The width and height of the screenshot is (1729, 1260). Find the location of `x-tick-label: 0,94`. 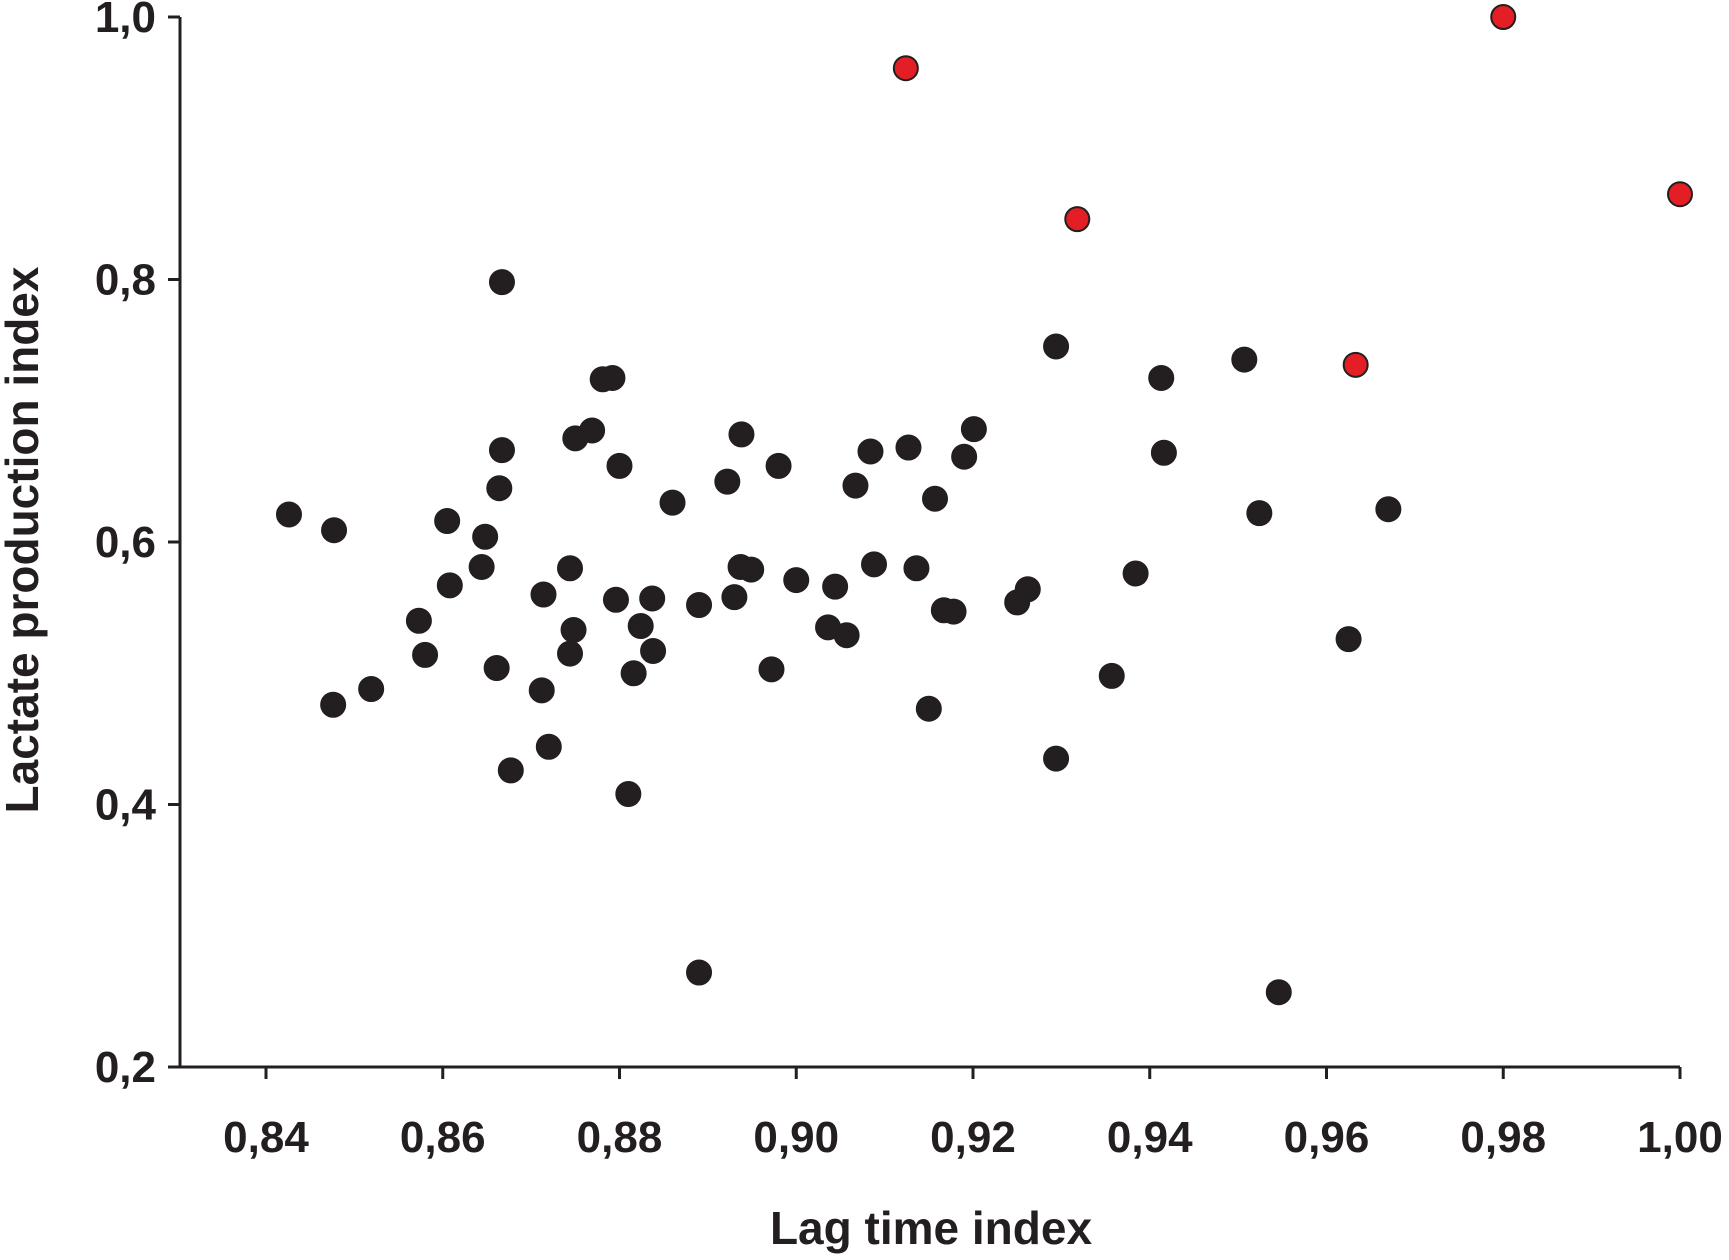

x-tick-label: 0,94 is located at coordinates (1150, 1137).